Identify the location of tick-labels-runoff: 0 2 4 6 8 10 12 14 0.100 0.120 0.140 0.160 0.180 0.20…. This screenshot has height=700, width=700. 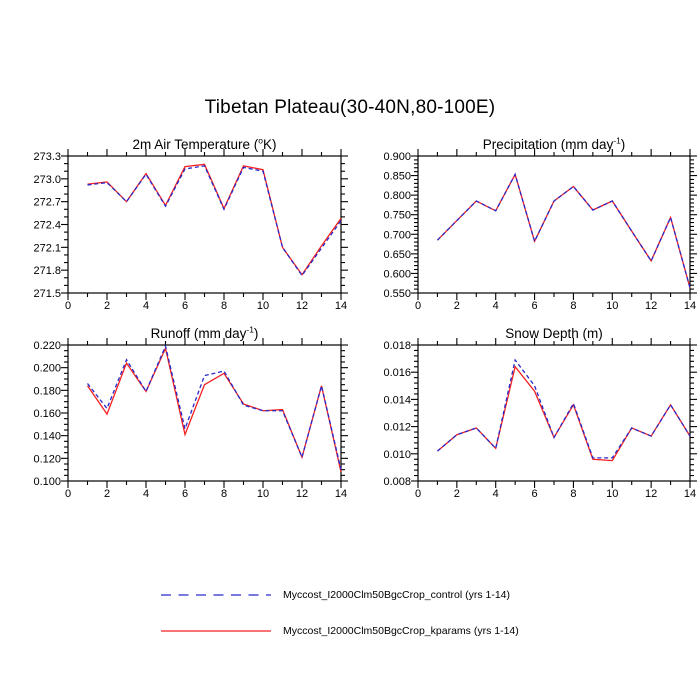
(190, 420).